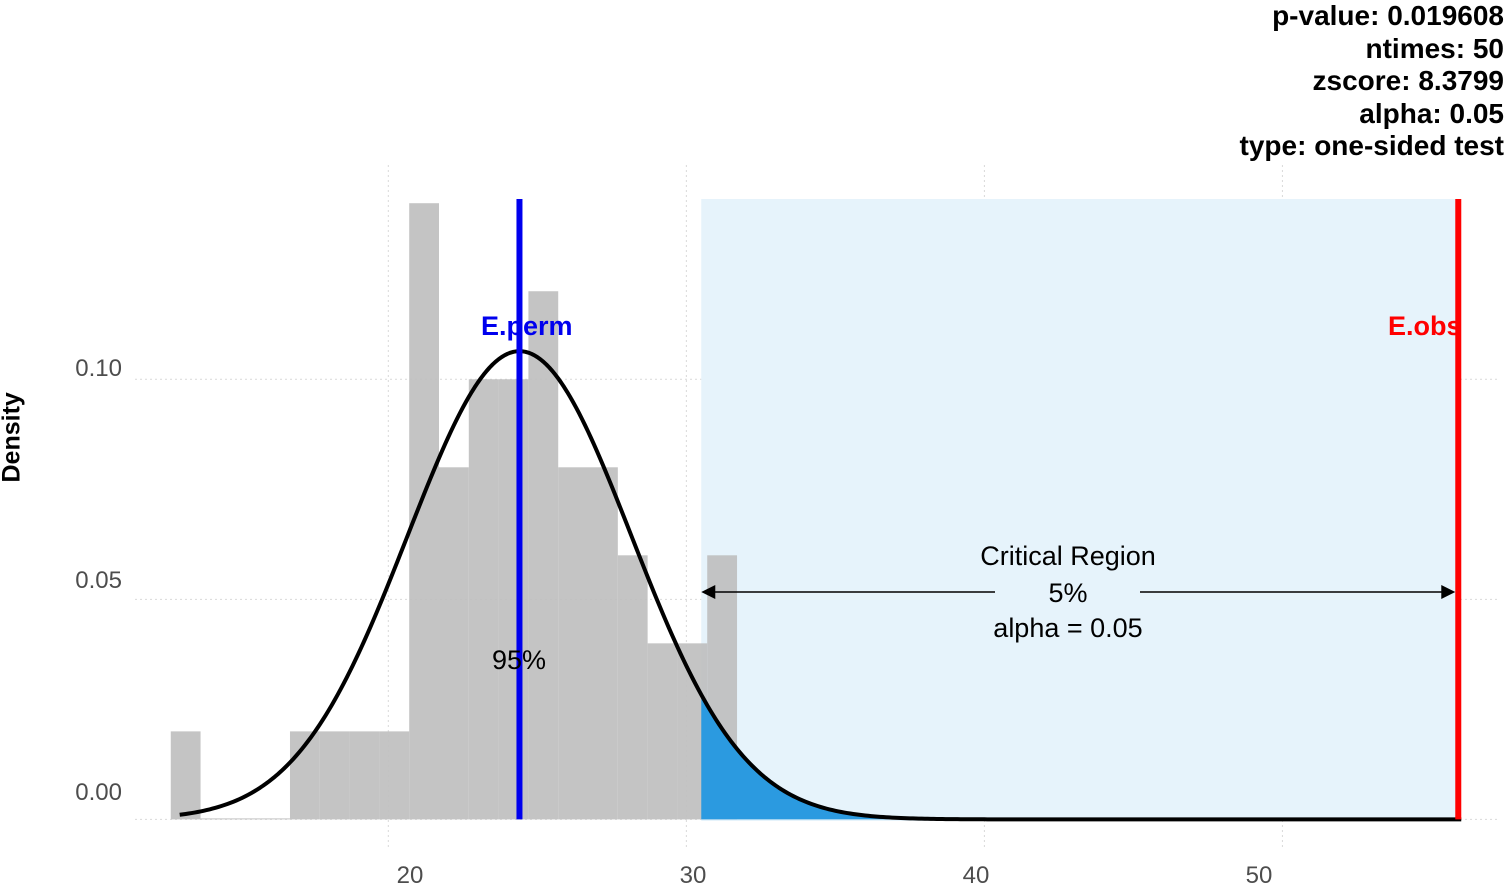 The image size is (1506, 890). Describe the element at coordinates (976, 875) in the screenshot. I see `x-tick-label: 40` at that location.